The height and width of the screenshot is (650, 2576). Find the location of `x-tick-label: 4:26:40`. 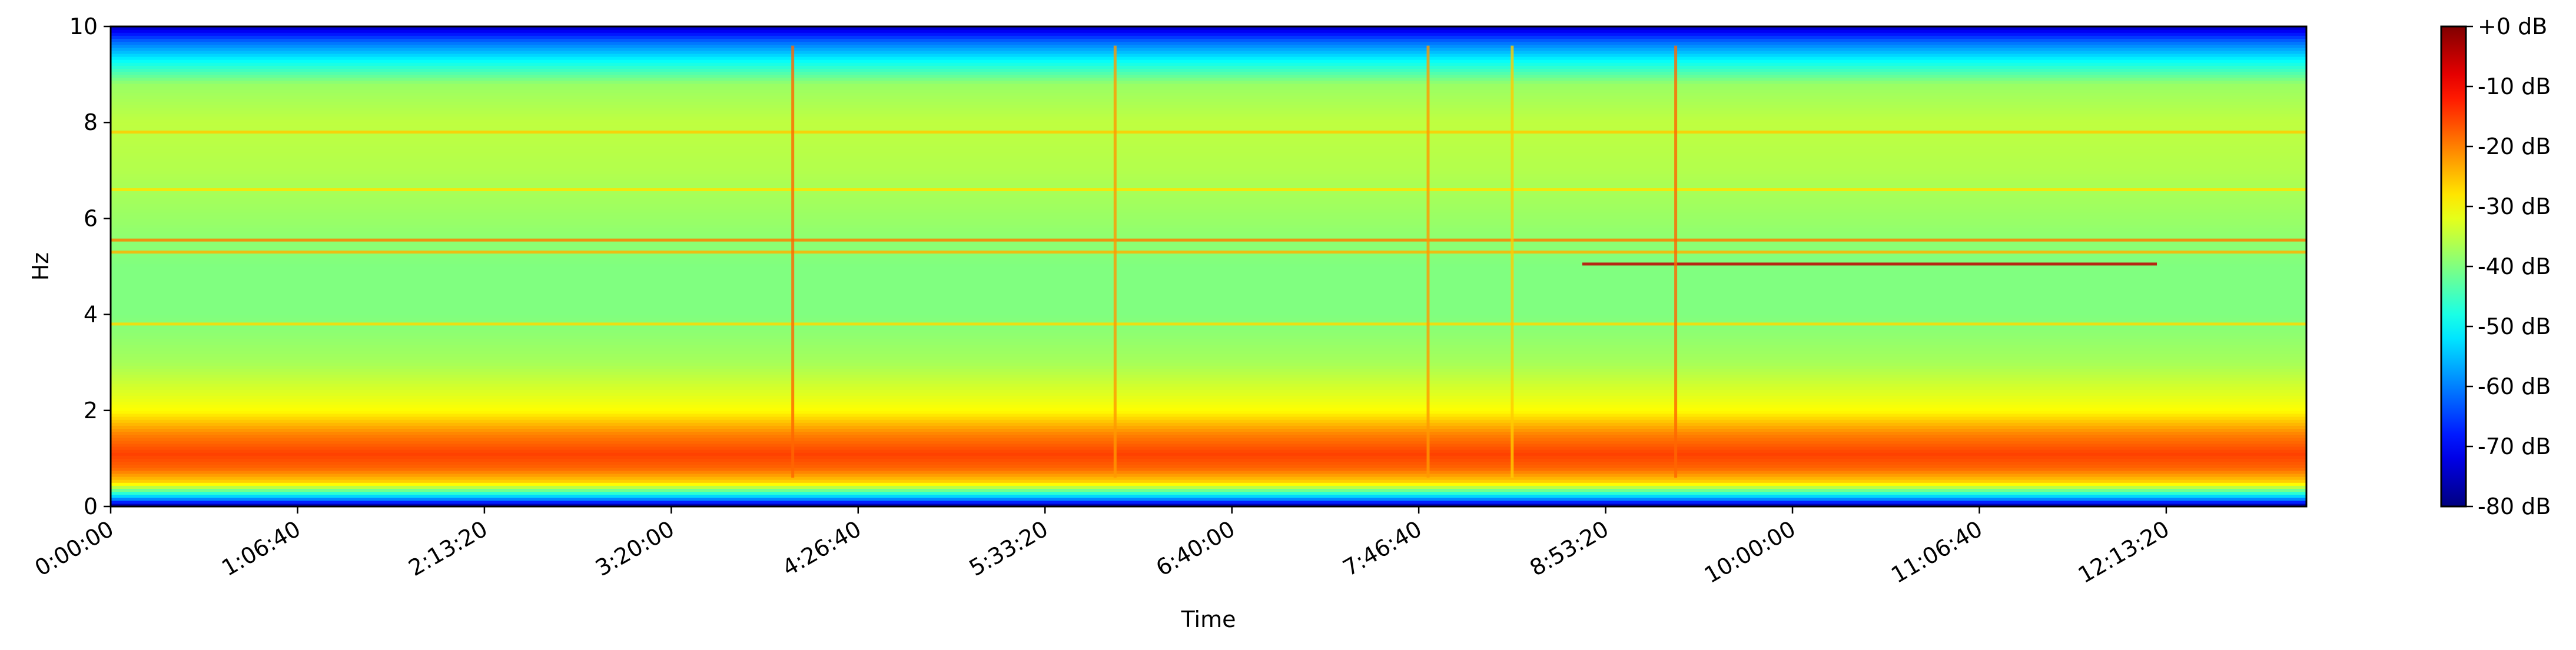

x-tick-label: 4:26:40 is located at coordinates (821, 548).